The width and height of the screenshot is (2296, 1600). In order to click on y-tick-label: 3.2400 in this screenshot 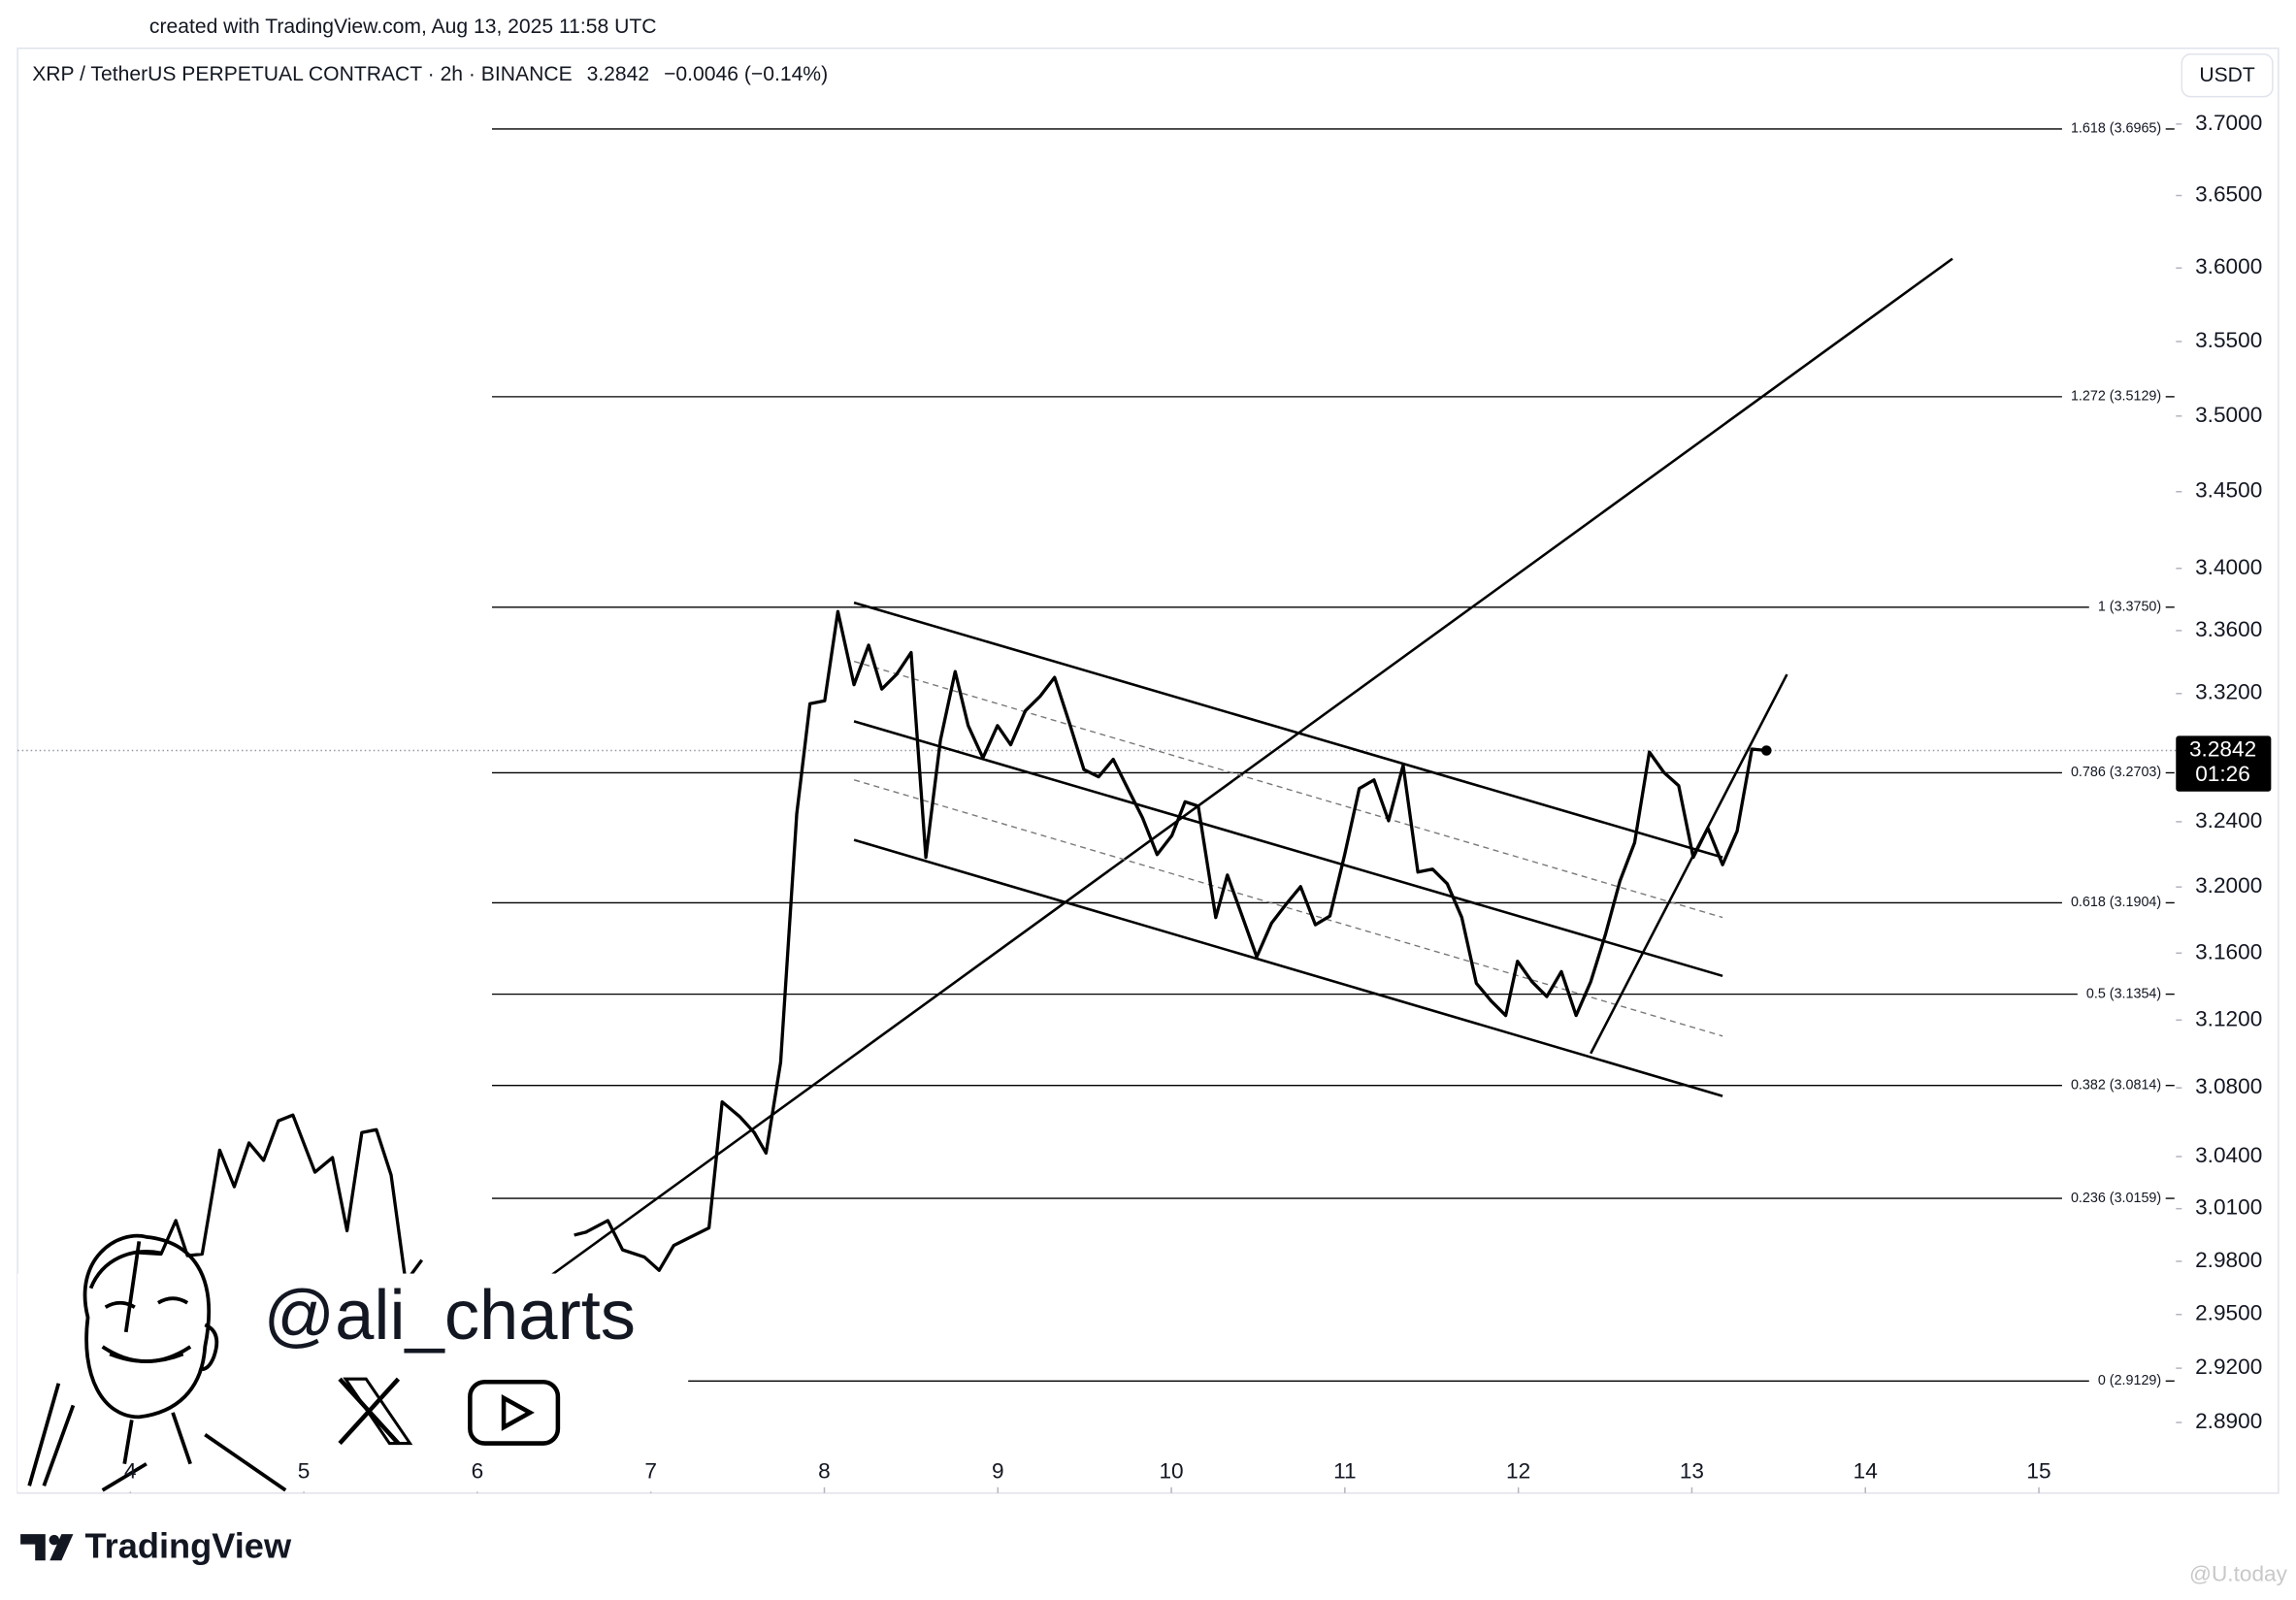, I will do `click(2228, 820)`.